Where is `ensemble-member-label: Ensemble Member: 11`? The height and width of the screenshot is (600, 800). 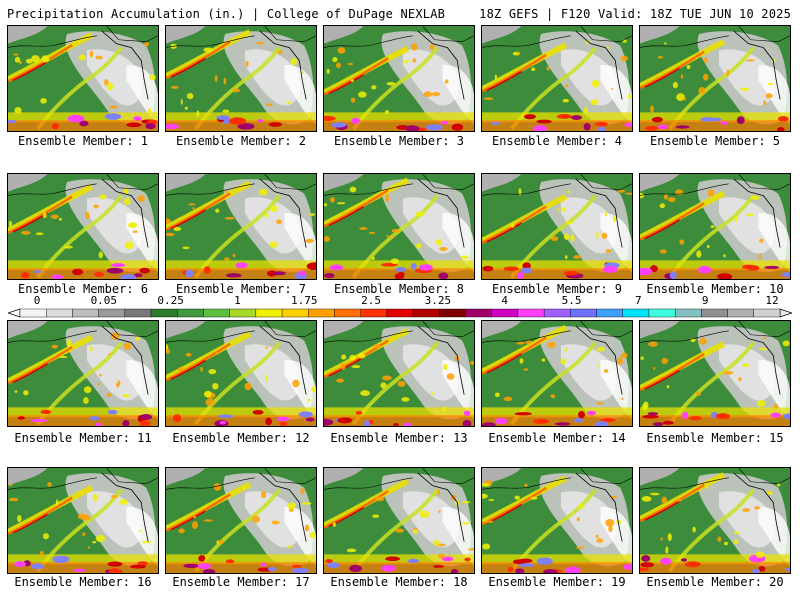 ensemble-member-label: Ensemble Member: 11 is located at coordinates (83, 438).